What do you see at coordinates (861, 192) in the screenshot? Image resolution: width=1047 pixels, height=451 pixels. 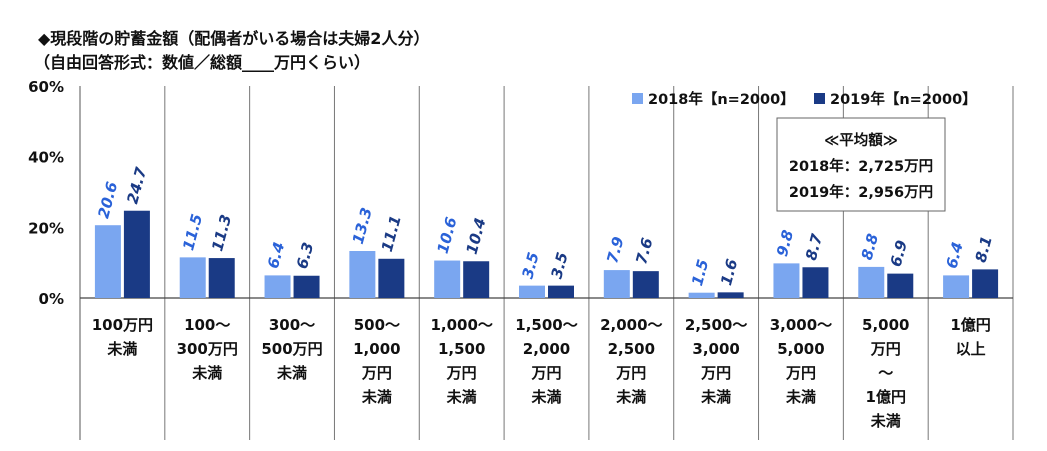 I see `average-line: 2019年：2,956万円` at bounding box center [861, 192].